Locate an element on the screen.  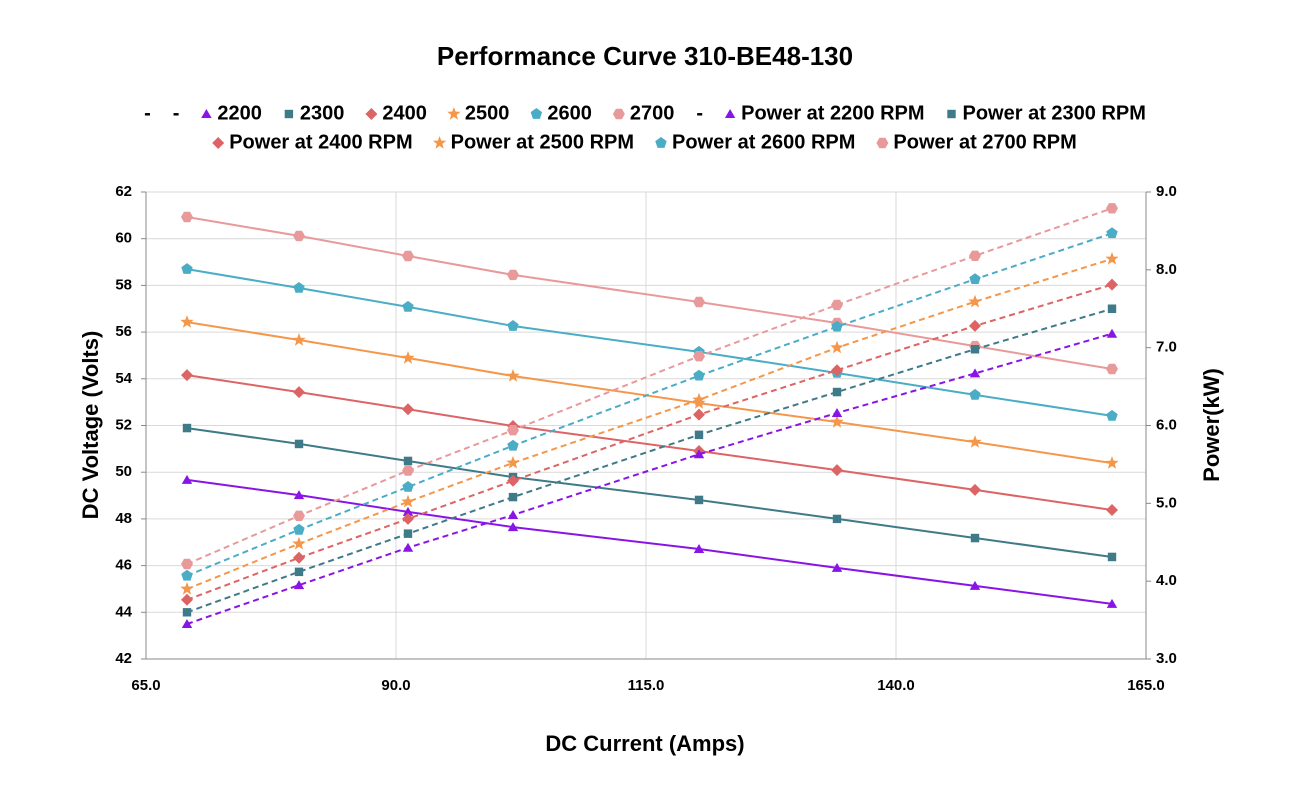
chart-title: Performance Curve 310-BE48-130 is located at coordinates (645, 56).